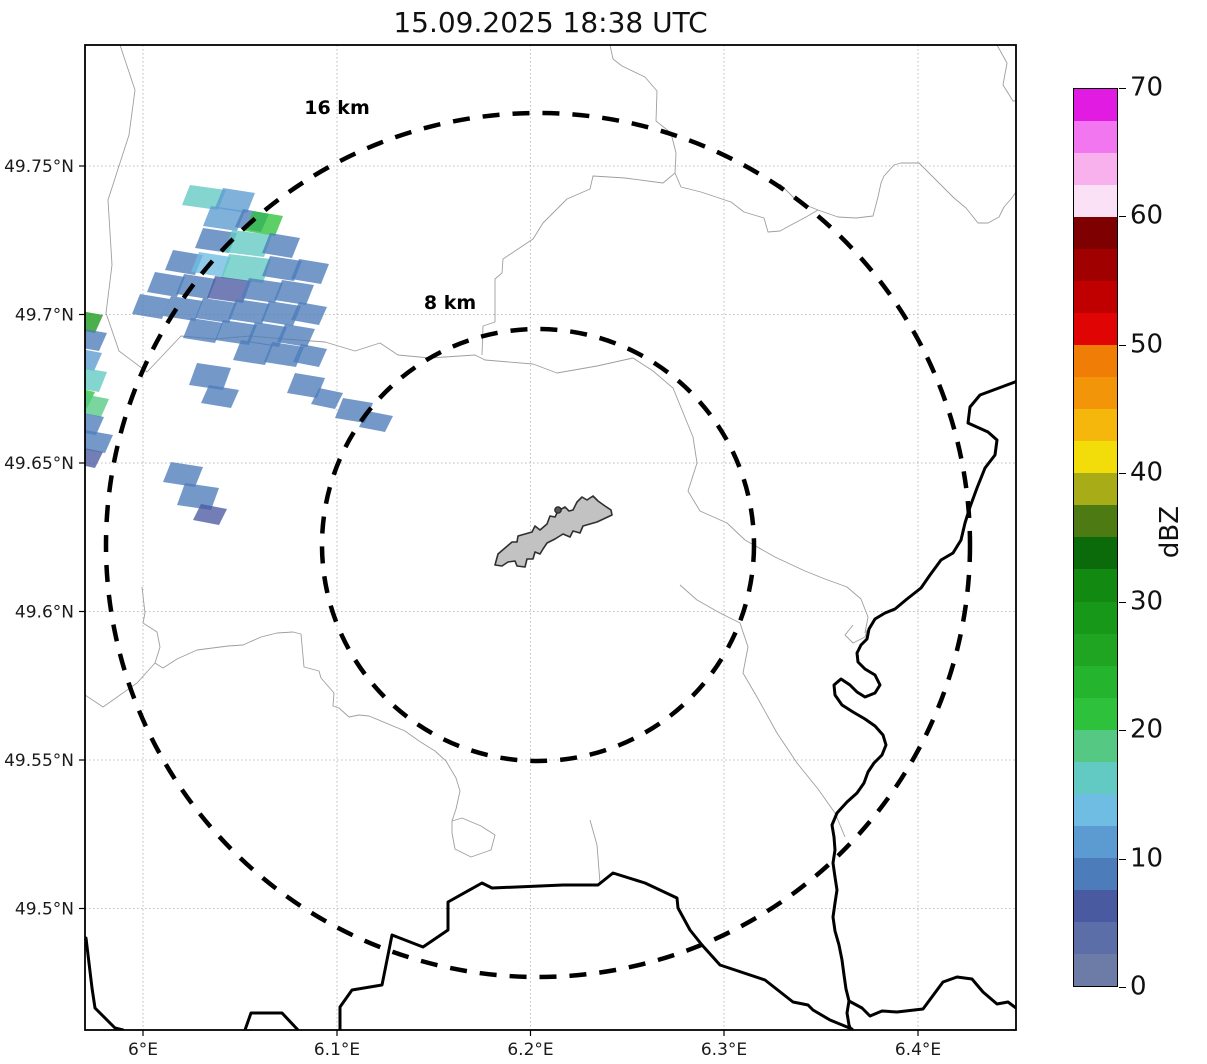  What do you see at coordinates (1138, 986) in the screenshot?
I see `colorbar-tick-label: 0` at bounding box center [1138, 986].